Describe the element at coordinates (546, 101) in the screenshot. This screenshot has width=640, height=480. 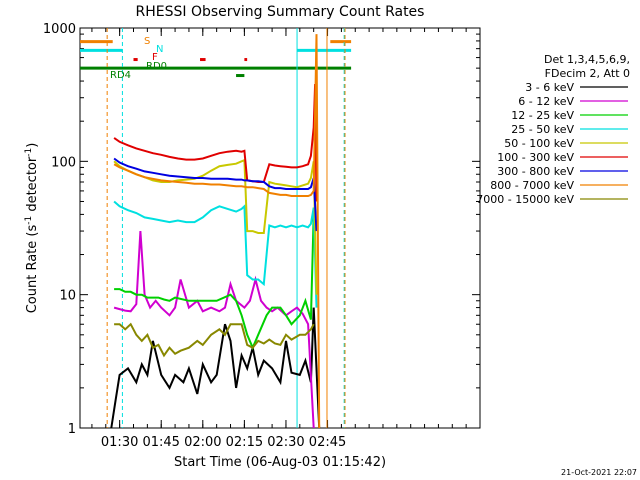
I see `legend-label: 6 - 12 keV` at that location.